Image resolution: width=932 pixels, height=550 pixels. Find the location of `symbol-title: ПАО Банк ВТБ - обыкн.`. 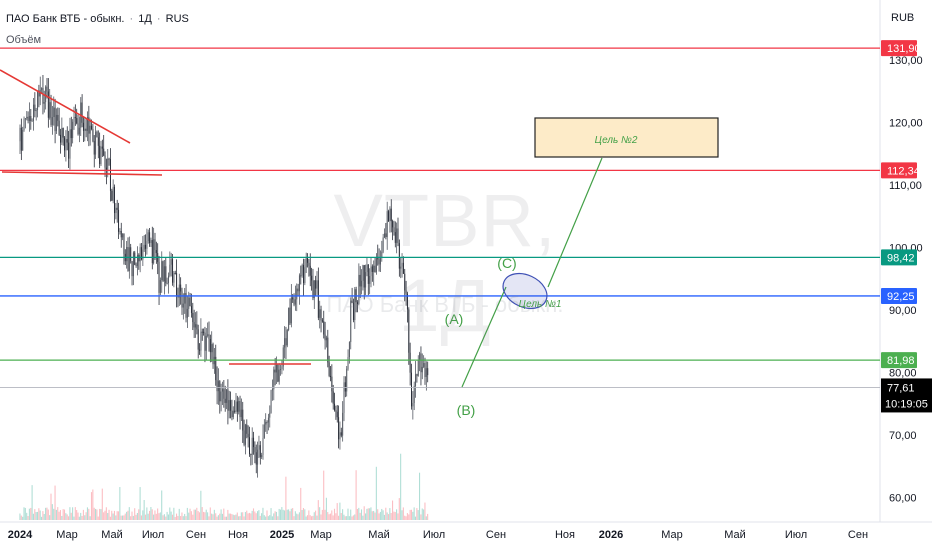

symbol-title: ПАО Банк ВТБ - обыкн. is located at coordinates (65, 19).